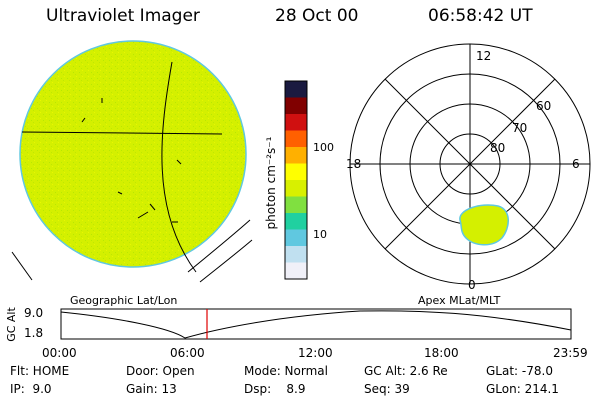 This screenshot has width=600, height=400. I want to click on info-glat: GLat: -78.0, so click(519, 371).